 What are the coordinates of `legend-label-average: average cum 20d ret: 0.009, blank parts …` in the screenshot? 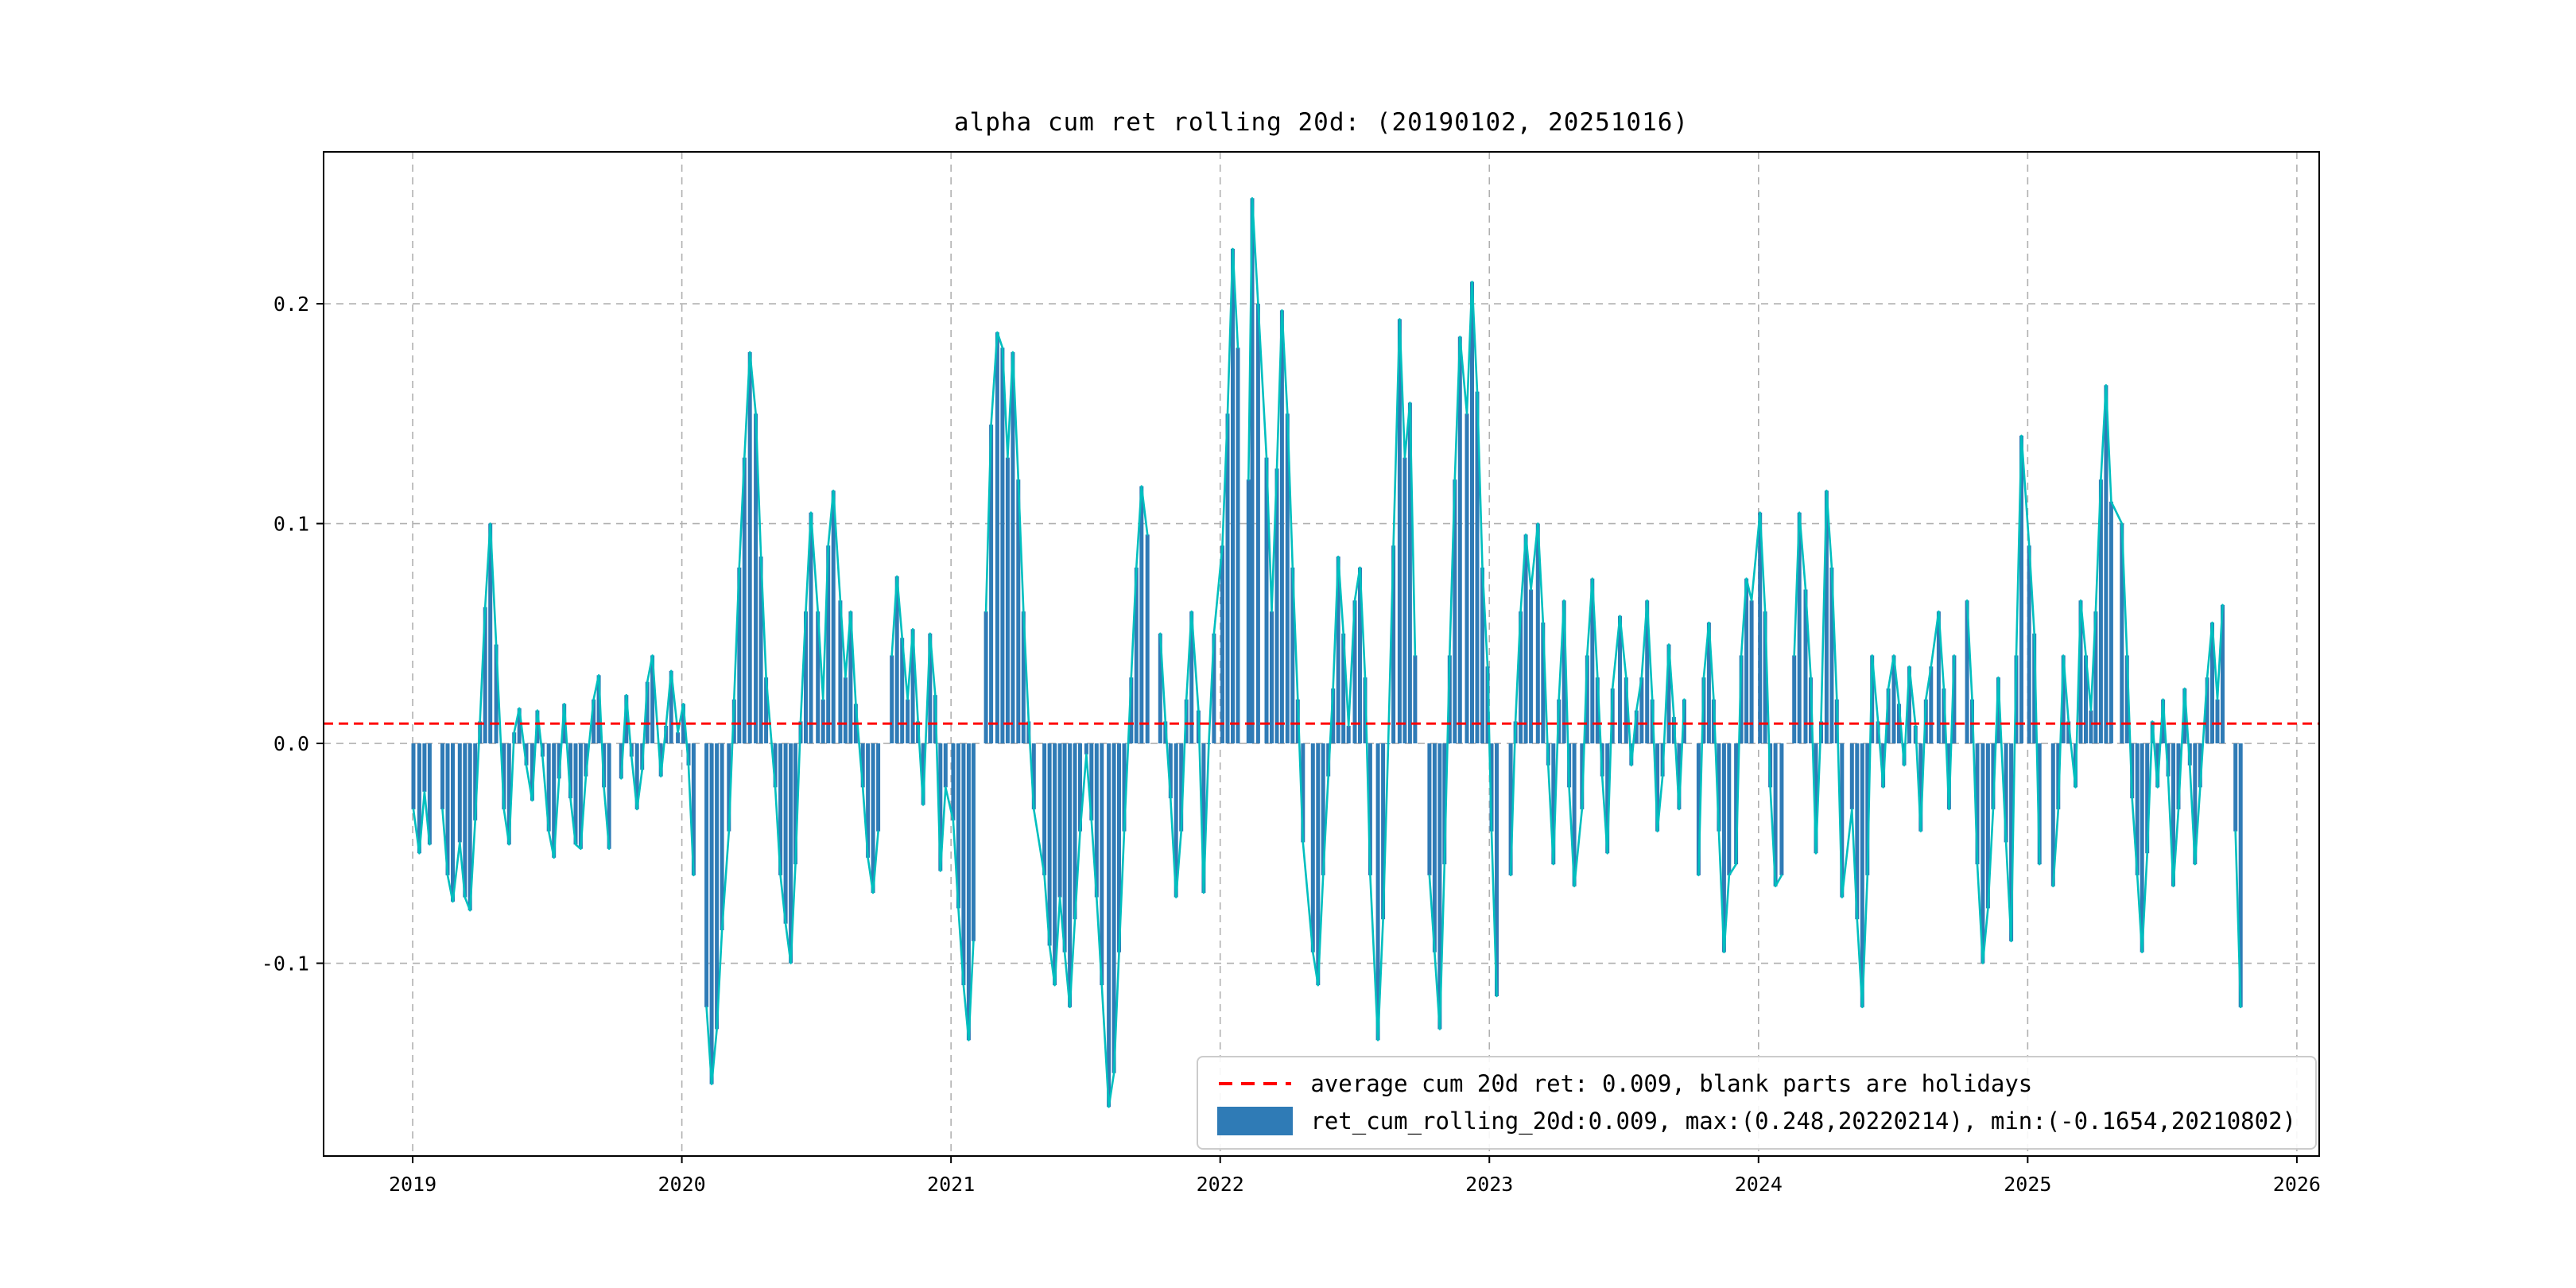 It's located at (1672, 1084).